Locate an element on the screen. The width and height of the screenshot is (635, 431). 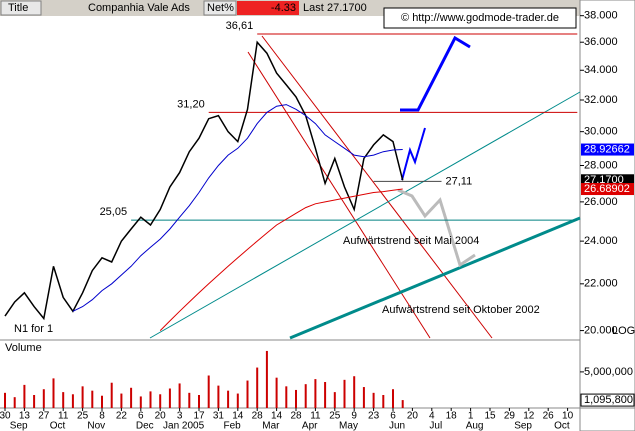
note: Aufwärtstrend seit Mai 2004 is located at coordinates (411, 241).